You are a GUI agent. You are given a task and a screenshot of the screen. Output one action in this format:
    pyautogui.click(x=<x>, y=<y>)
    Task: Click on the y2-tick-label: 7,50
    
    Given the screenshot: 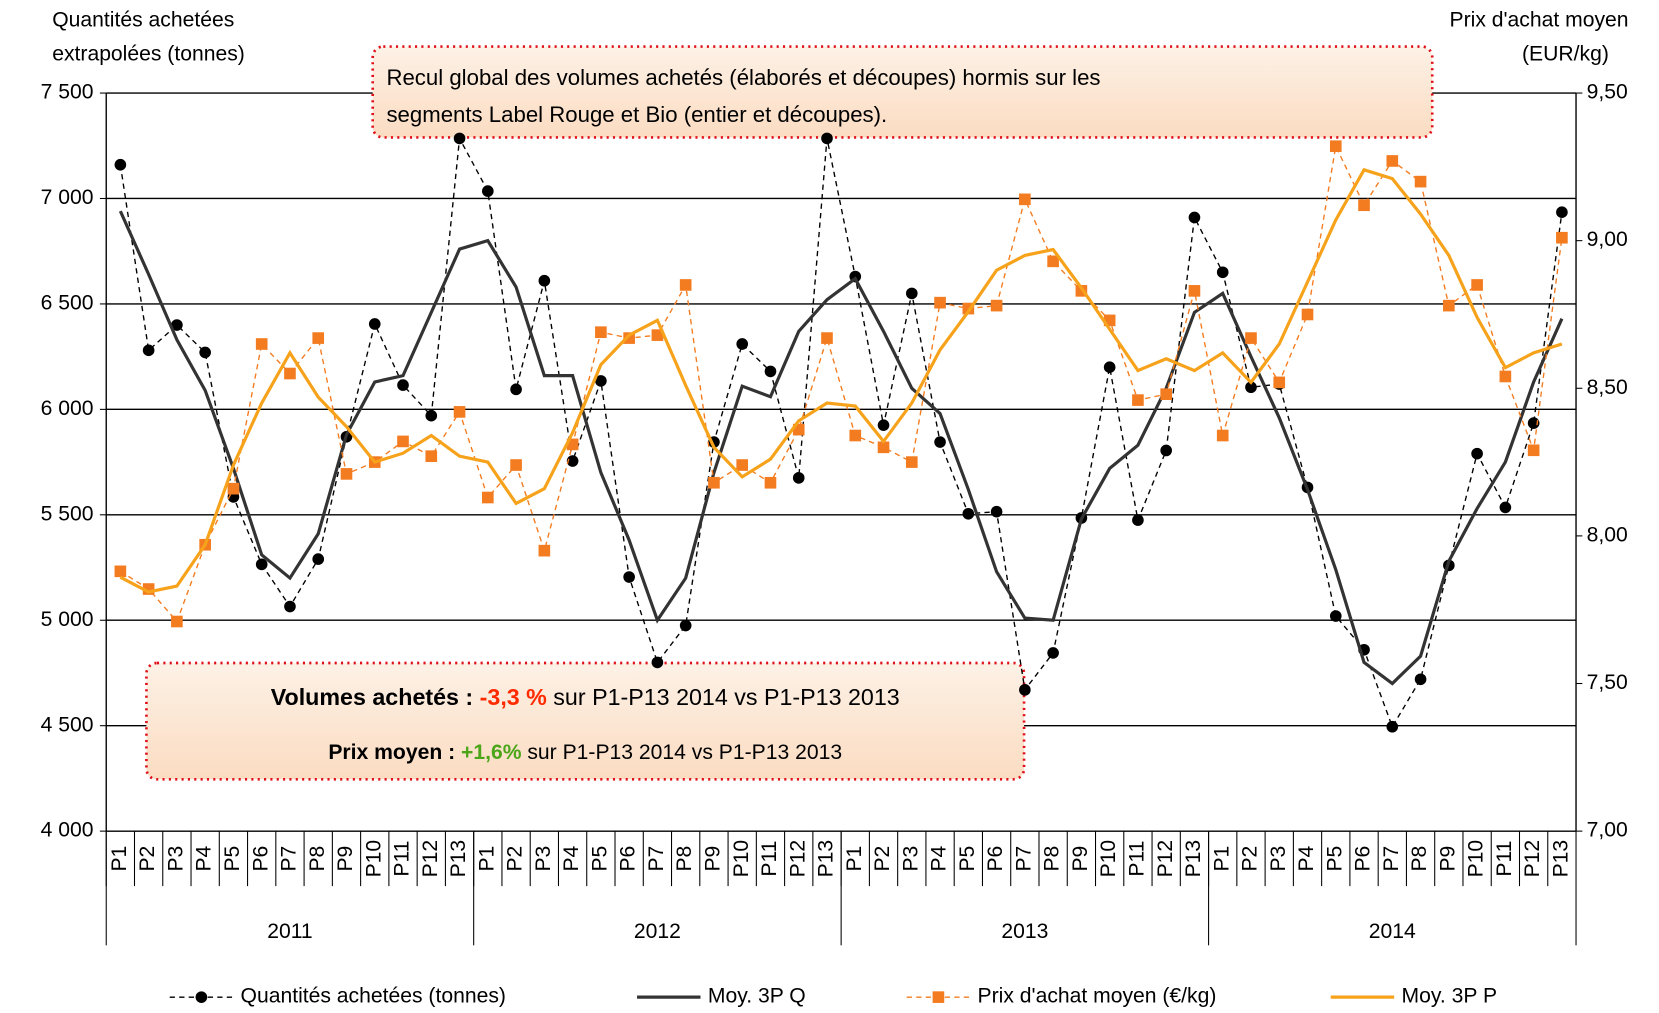 What is the action you would take?
    pyautogui.click(x=1607, y=682)
    